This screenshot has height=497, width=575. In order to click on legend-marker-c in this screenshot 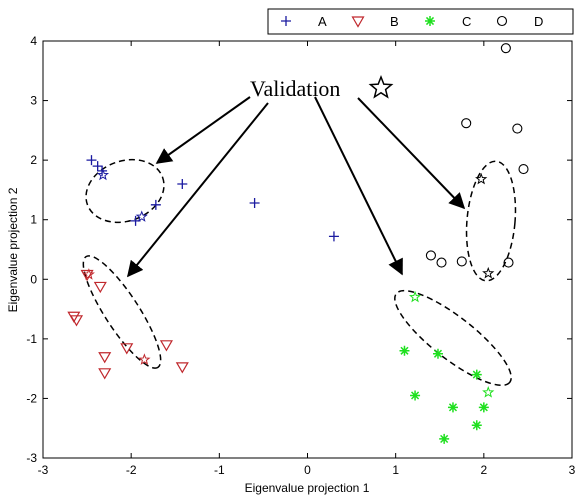, I will do `click(430, 21)`.